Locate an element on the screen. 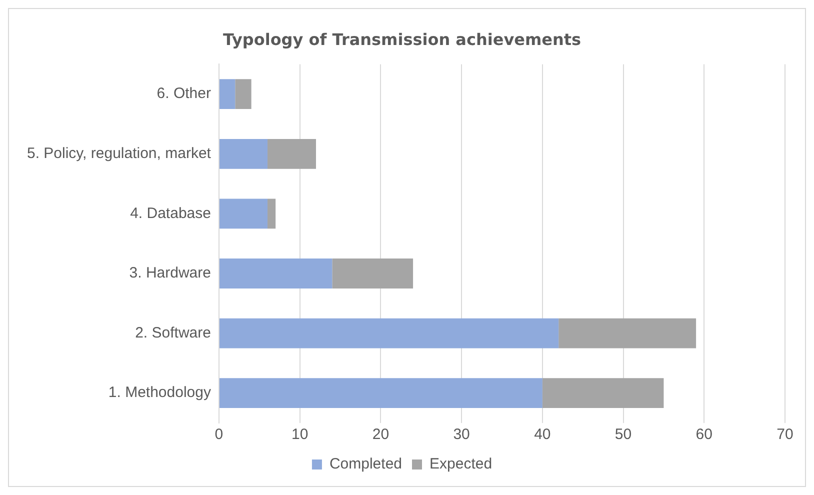 The height and width of the screenshot is (495, 814). legend-label: Expected is located at coordinates (461, 464).